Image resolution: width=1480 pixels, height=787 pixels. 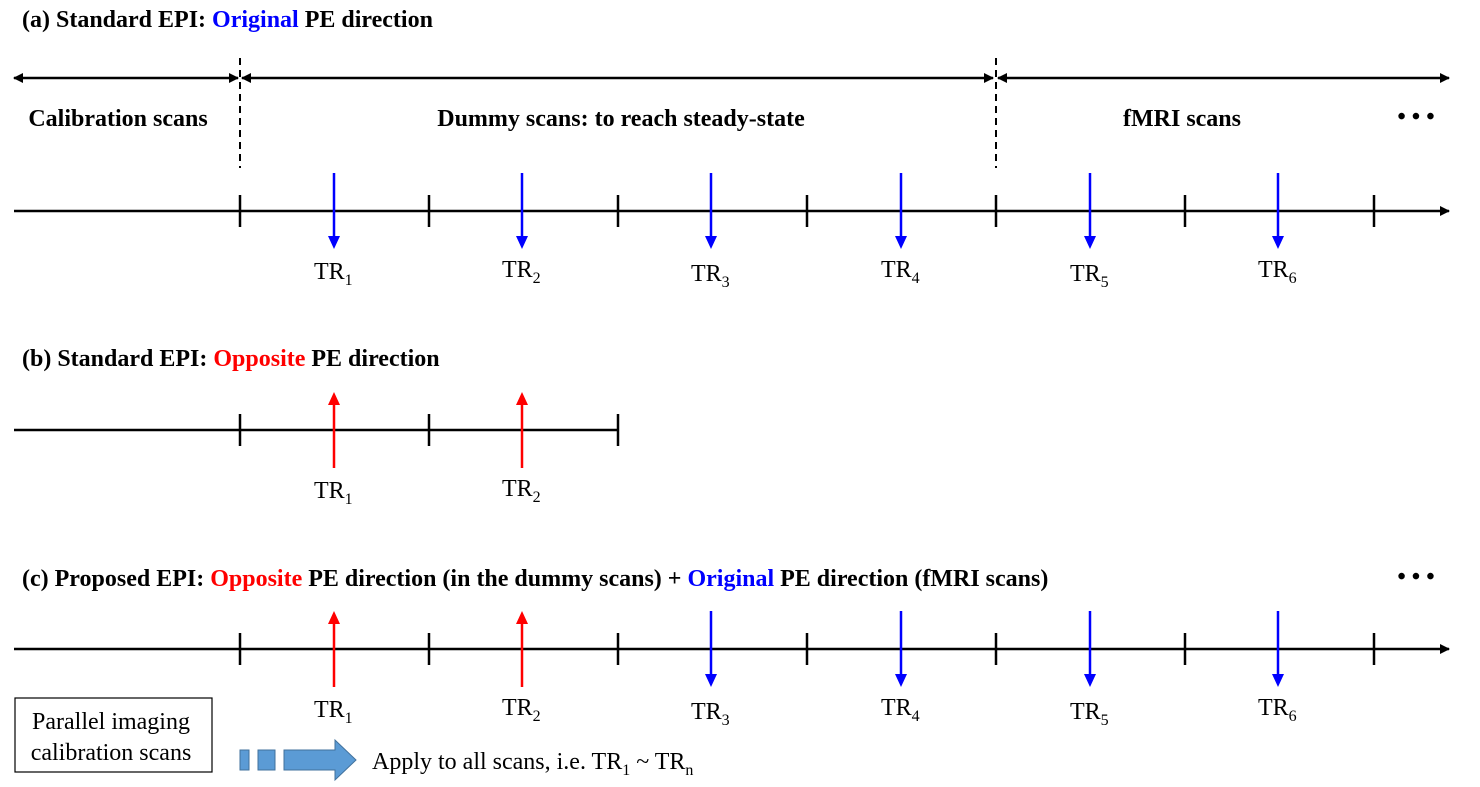 What do you see at coordinates (427, 450) in the screenshot?
I see `arrows-b: TR1 TR2` at bounding box center [427, 450].